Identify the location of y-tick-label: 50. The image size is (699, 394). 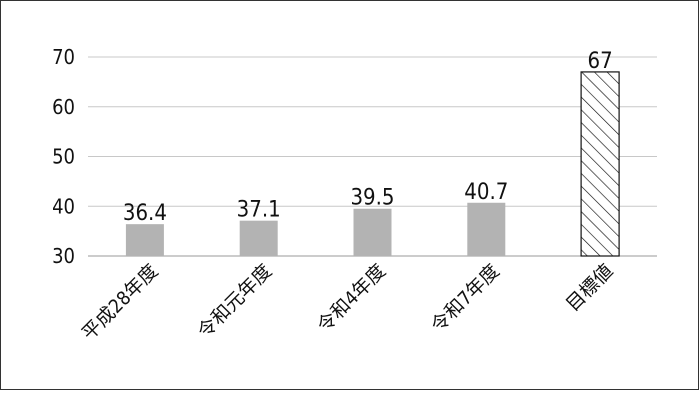
(63, 157).